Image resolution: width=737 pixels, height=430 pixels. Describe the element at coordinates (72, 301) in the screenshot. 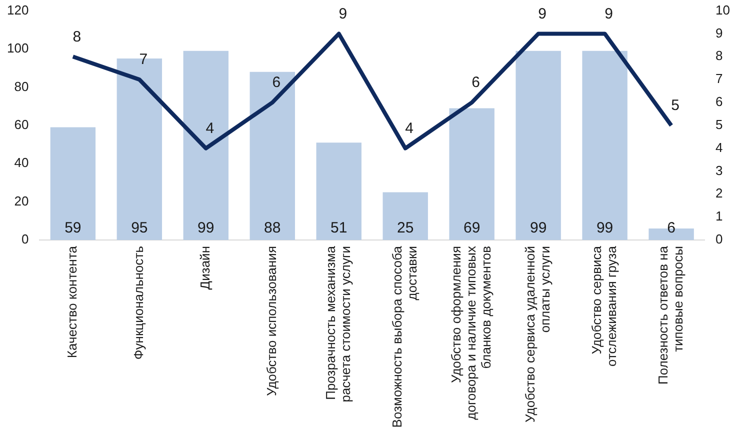

I see `x-tick-label: Качество контента` at that location.